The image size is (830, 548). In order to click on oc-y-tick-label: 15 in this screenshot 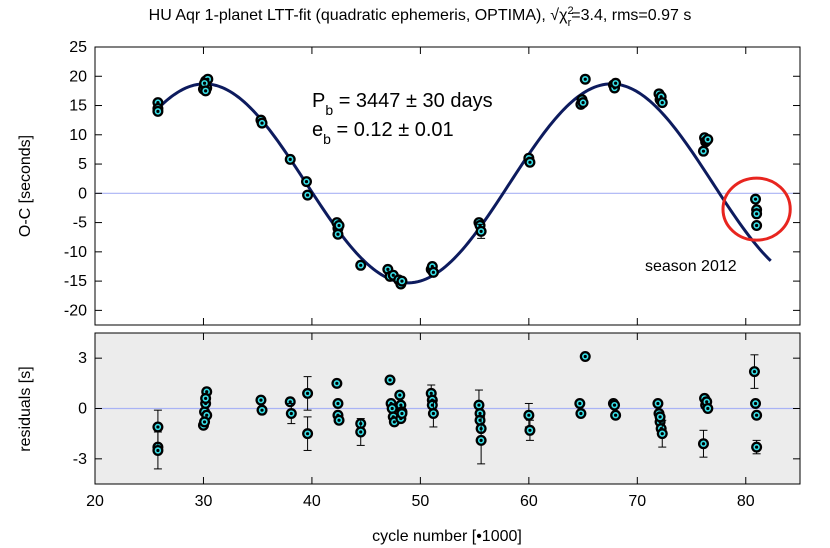, I will do `click(78, 106)`.